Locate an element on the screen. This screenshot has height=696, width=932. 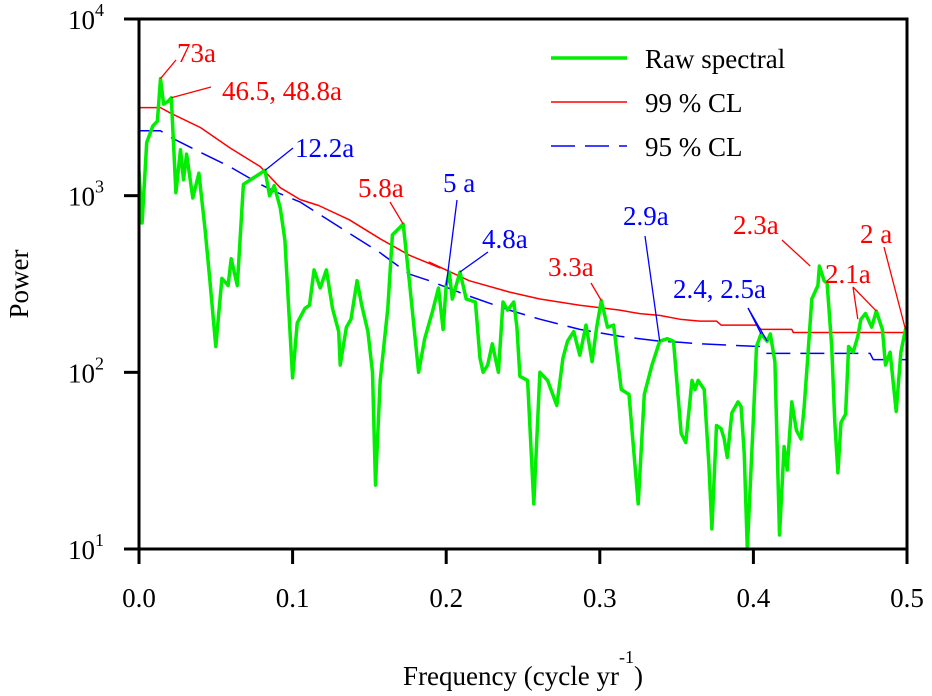
annotation-label: 2.9a is located at coordinates (646, 216).